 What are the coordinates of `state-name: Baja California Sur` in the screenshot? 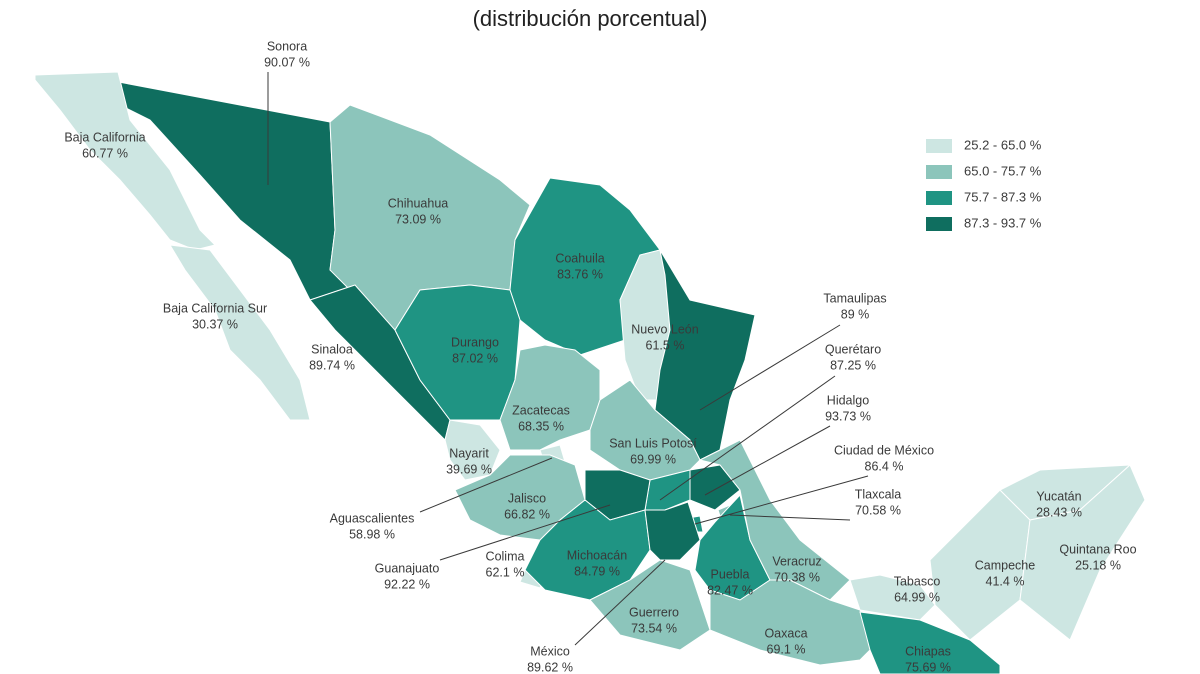 It's located at (215, 308).